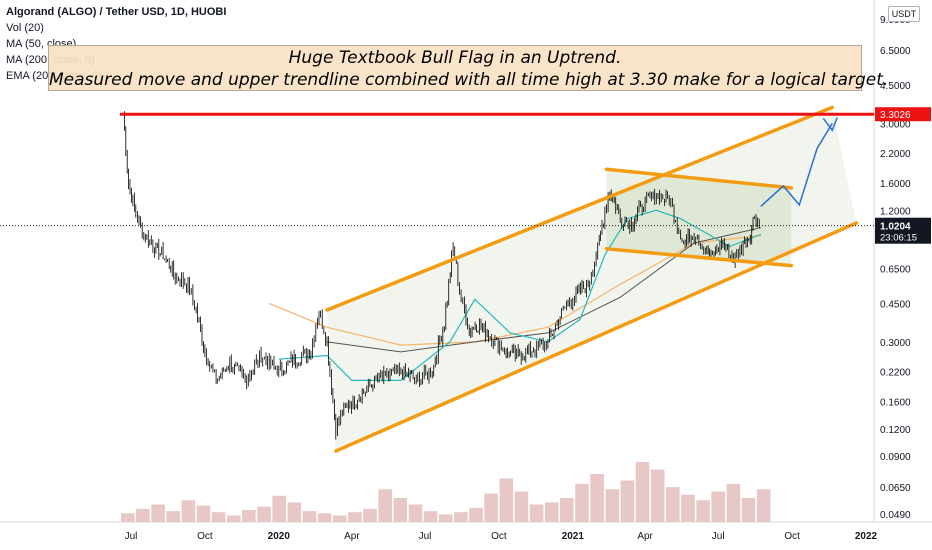 The width and height of the screenshot is (932, 550). What do you see at coordinates (895, 51) in the screenshot?
I see `price-tick-label: 6.5000` at bounding box center [895, 51].